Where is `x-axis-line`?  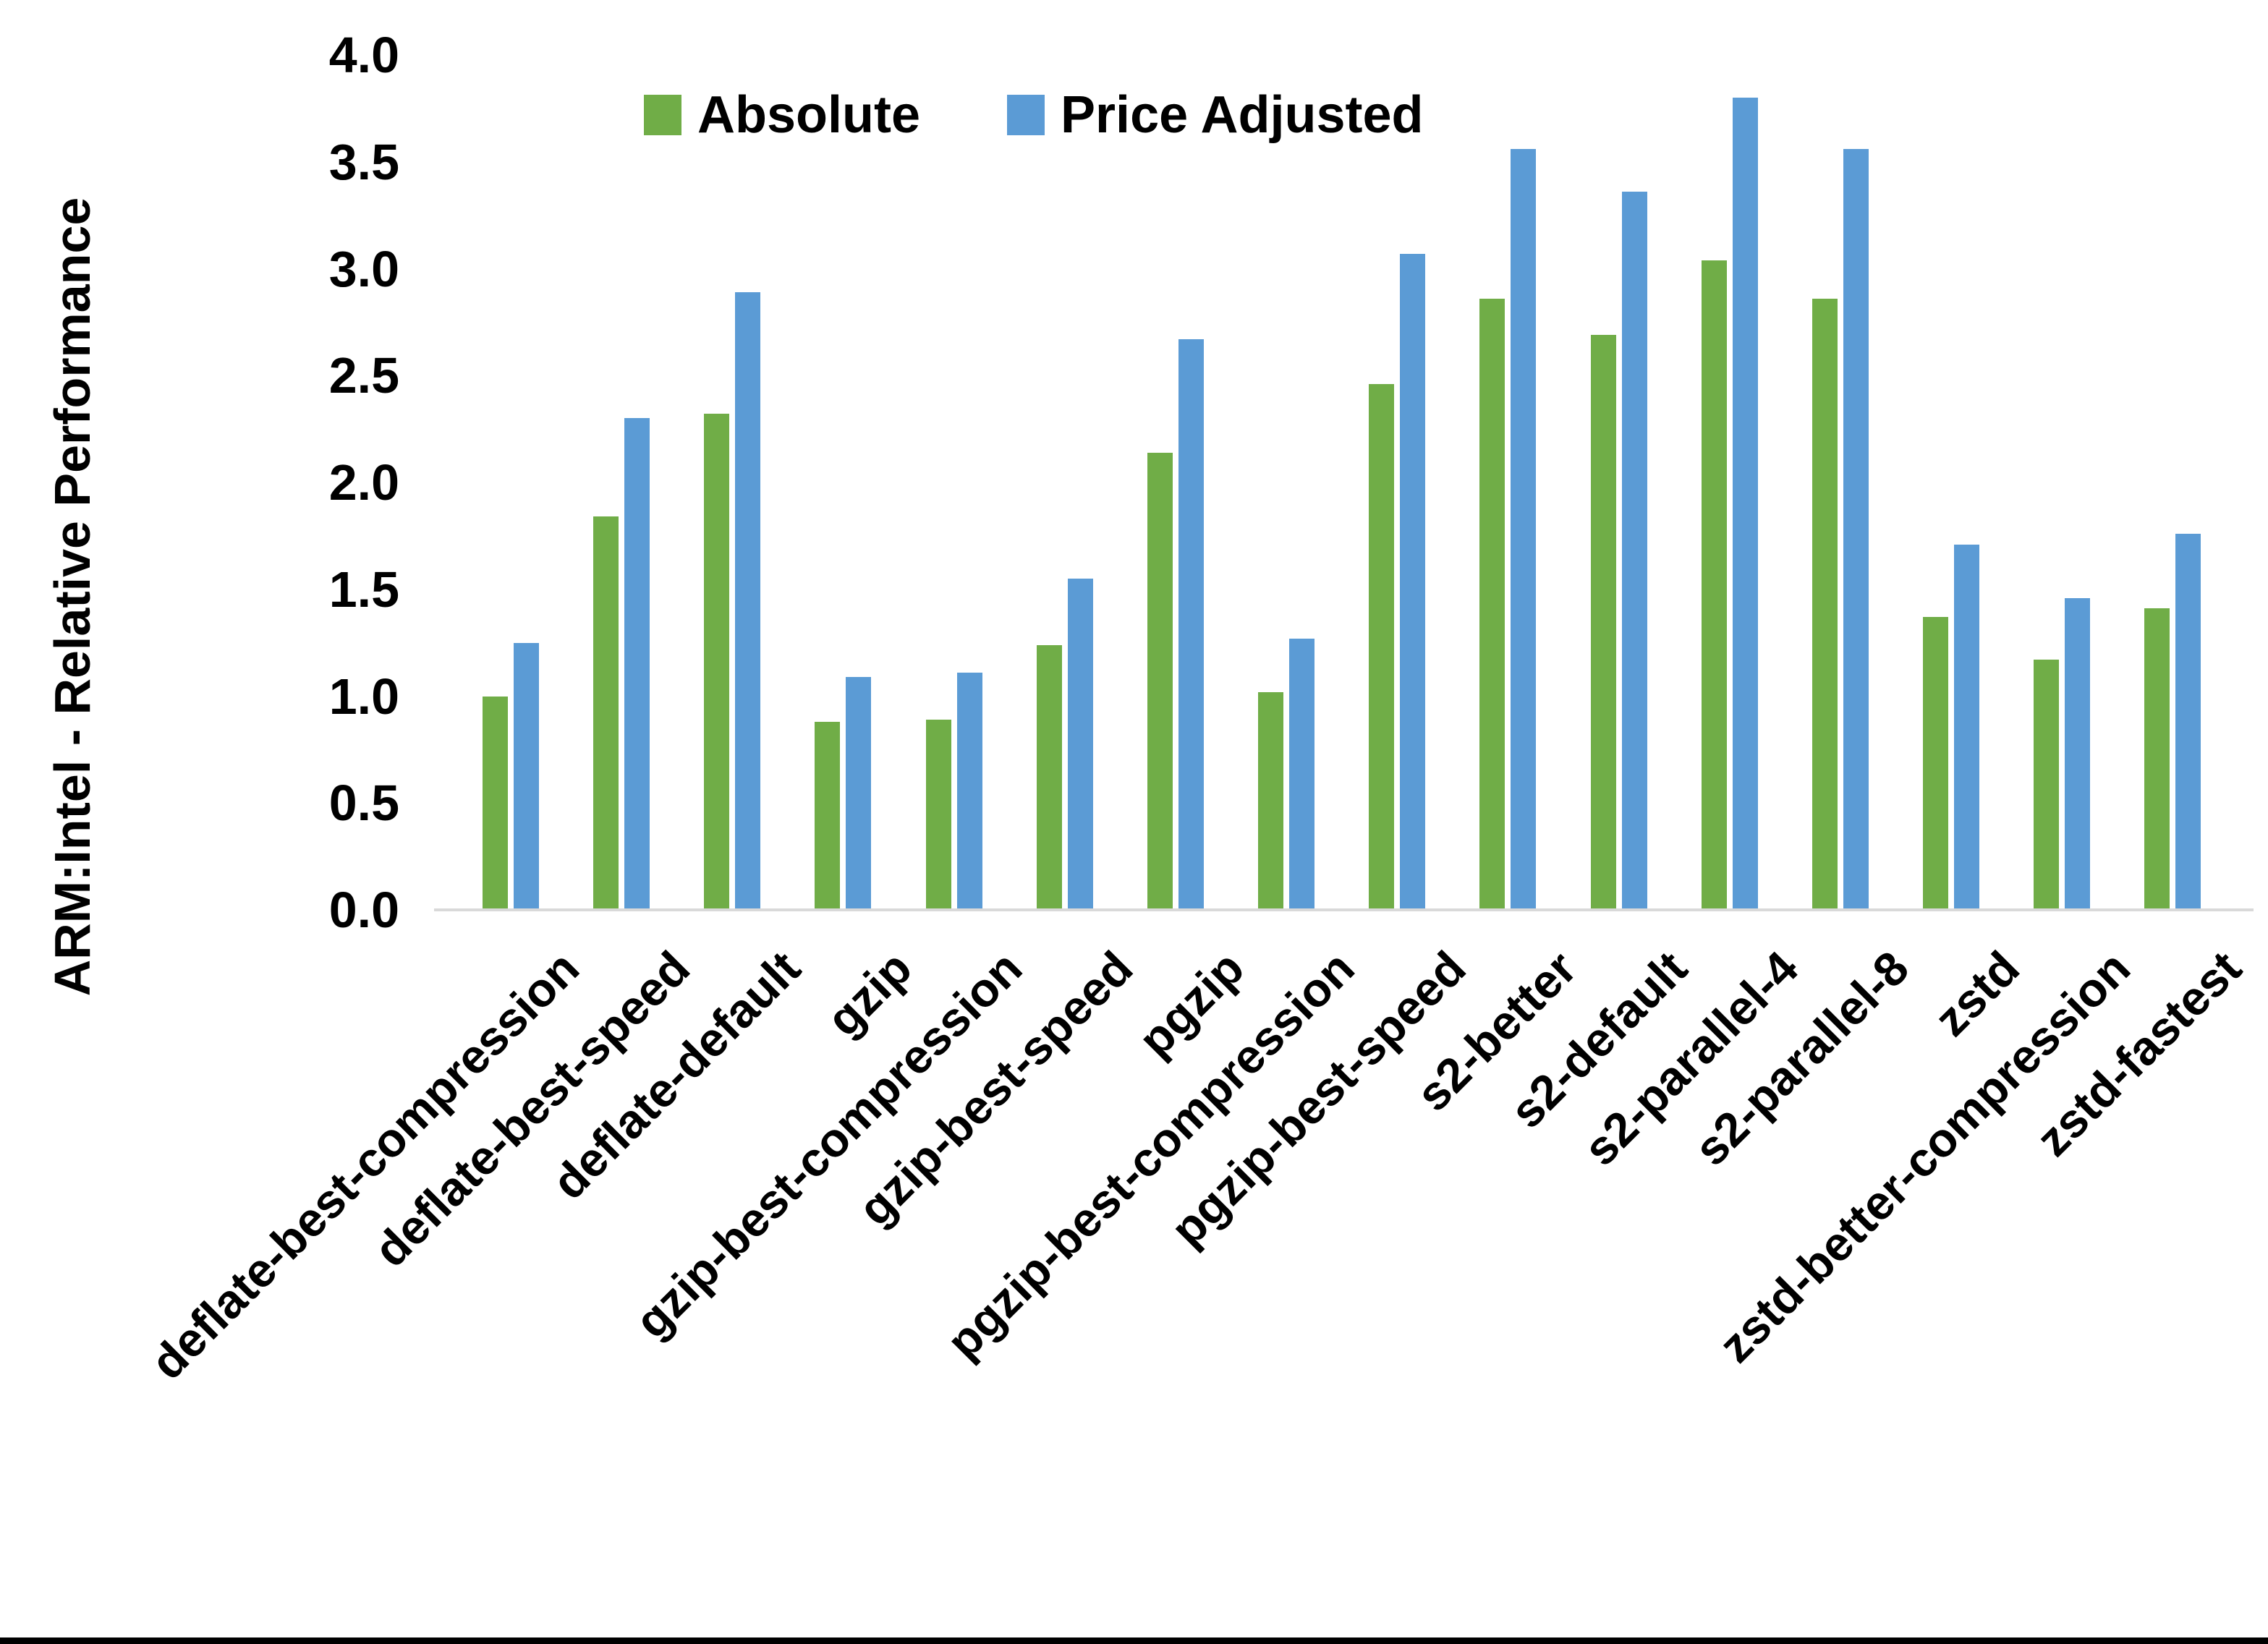
x-axis-line is located at coordinates (1344, 909).